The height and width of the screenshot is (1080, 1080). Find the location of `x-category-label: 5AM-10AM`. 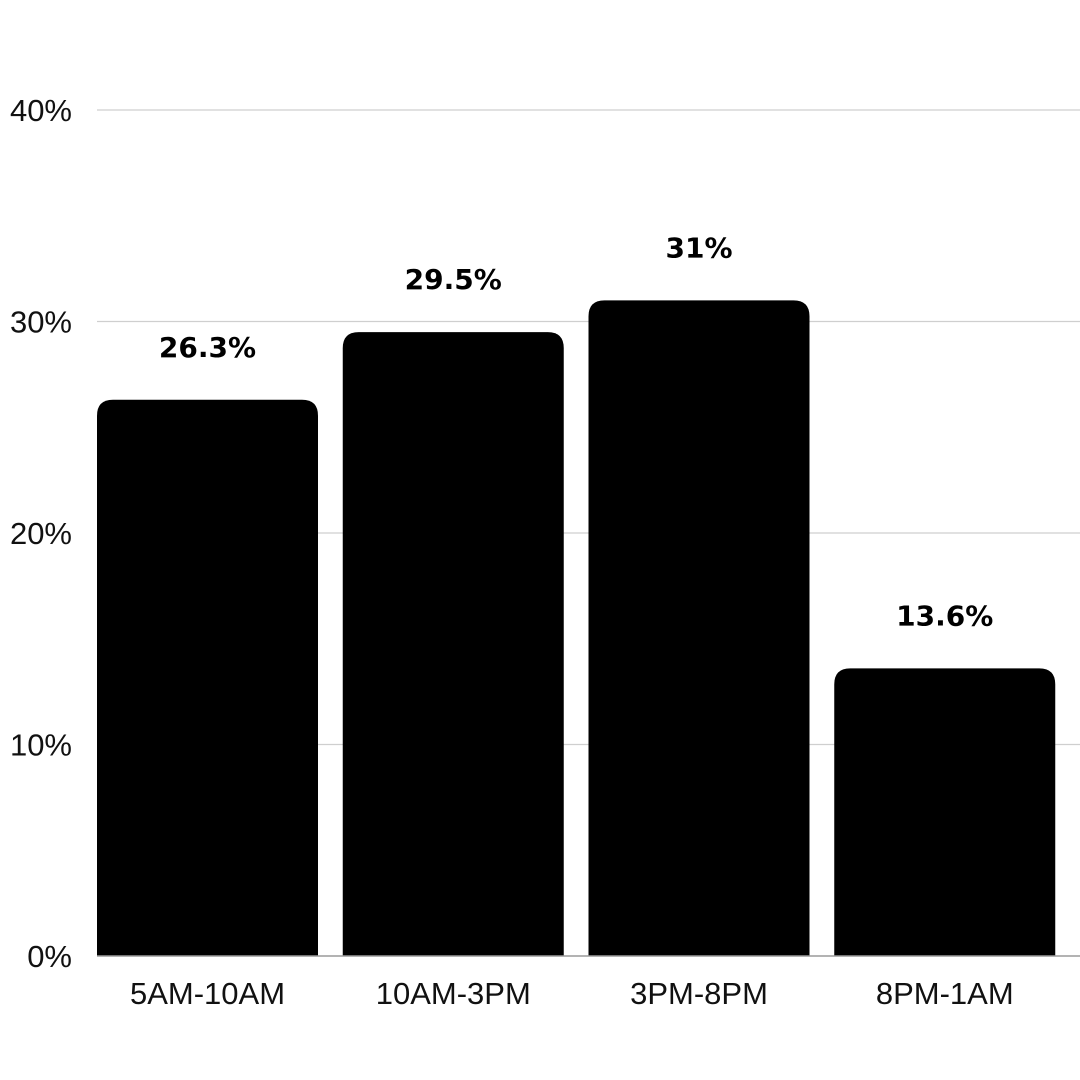

x-category-label: 5AM-10AM is located at coordinates (207, 993).